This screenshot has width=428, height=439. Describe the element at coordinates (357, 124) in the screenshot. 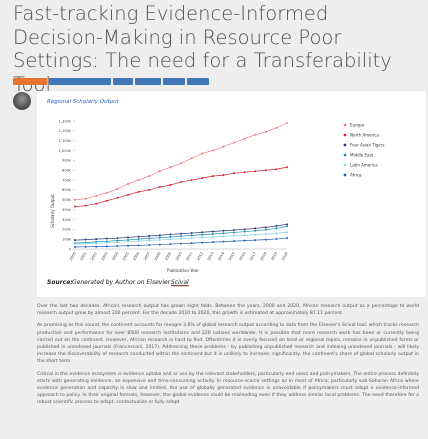

I see `legend-label: Europe` at that location.